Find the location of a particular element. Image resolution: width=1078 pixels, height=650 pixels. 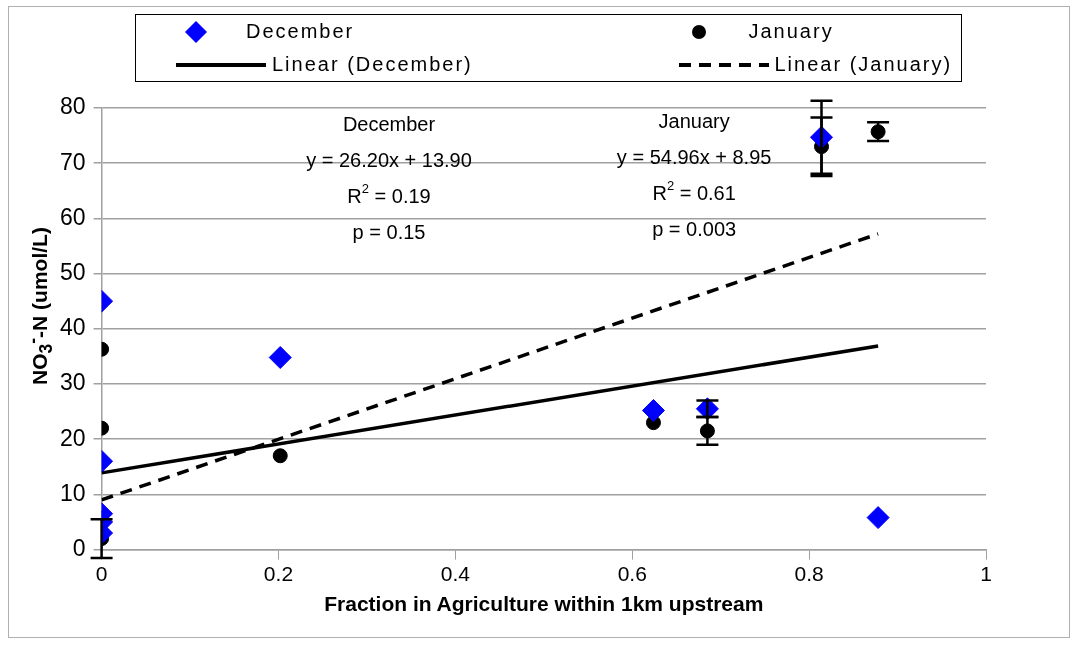

y-tick-label: 0 is located at coordinates (79, 547).